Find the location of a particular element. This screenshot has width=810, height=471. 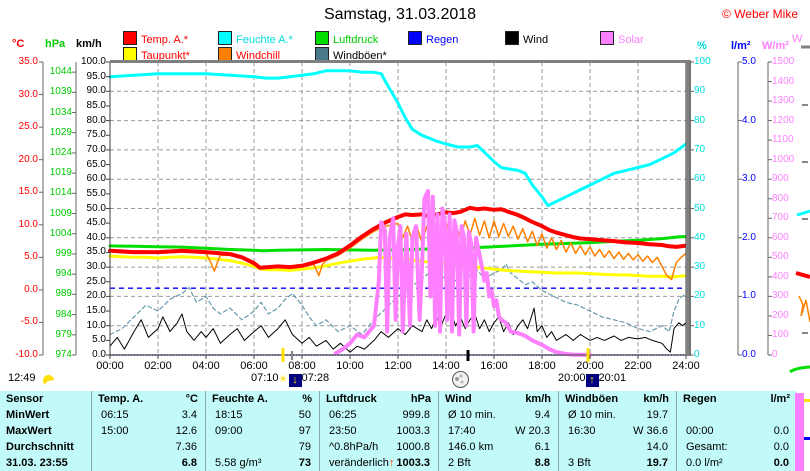

legend-label: Windchill is located at coordinates (258, 56).